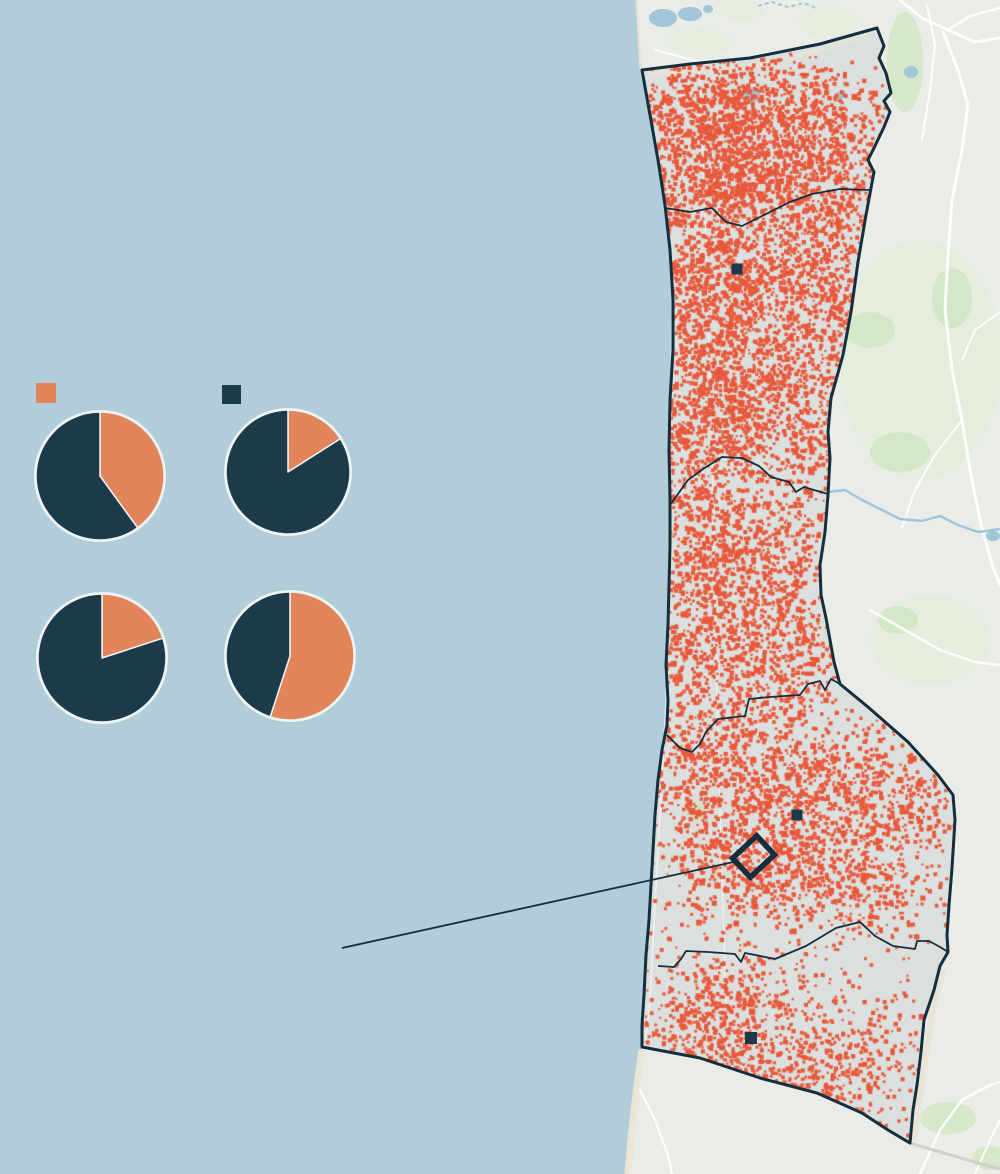 Image resolution: width=1000 pixels, height=1174 pixels. I want to click on pie-bottom-left, so click(102, 658).